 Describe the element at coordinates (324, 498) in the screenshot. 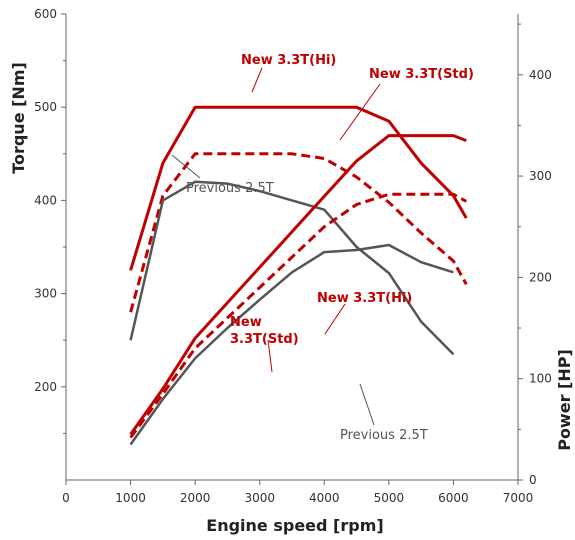

I see `x-tick-label: 4000` at that location.